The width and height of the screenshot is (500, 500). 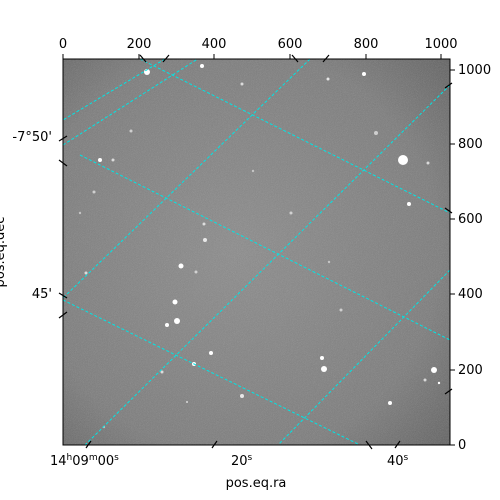 What do you see at coordinates (470, 294) in the screenshot?
I see `right-tick-label: 400` at bounding box center [470, 294].